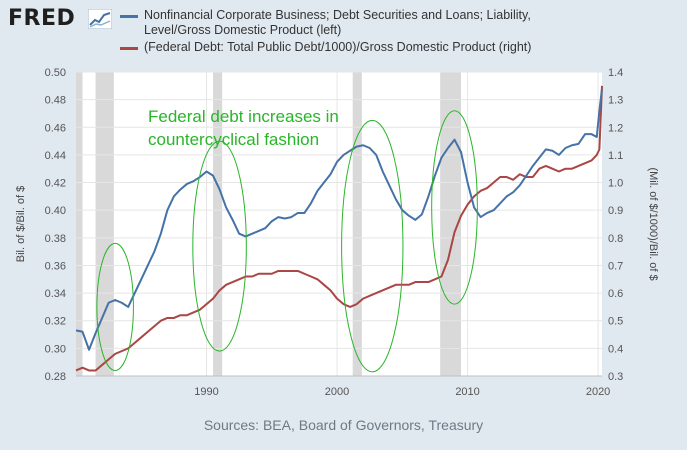  Describe the element at coordinates (615, 377) in the screenshot. I see `y-tick-right: 0.3` at that location.